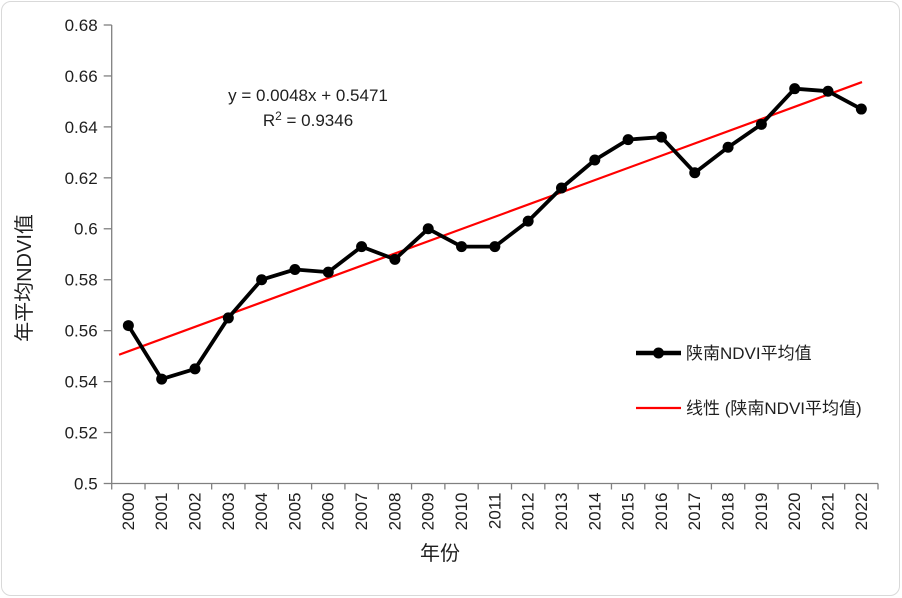 The image size is (902, 598). I want to click on x-tick-label: 2010, so click(461, 512).